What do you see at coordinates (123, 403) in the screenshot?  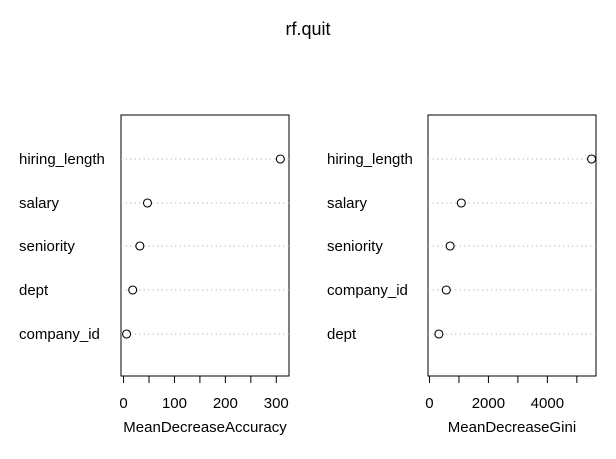 I see `x-tick-label-accuracy-0: 0` at bounding box center [123, 403].